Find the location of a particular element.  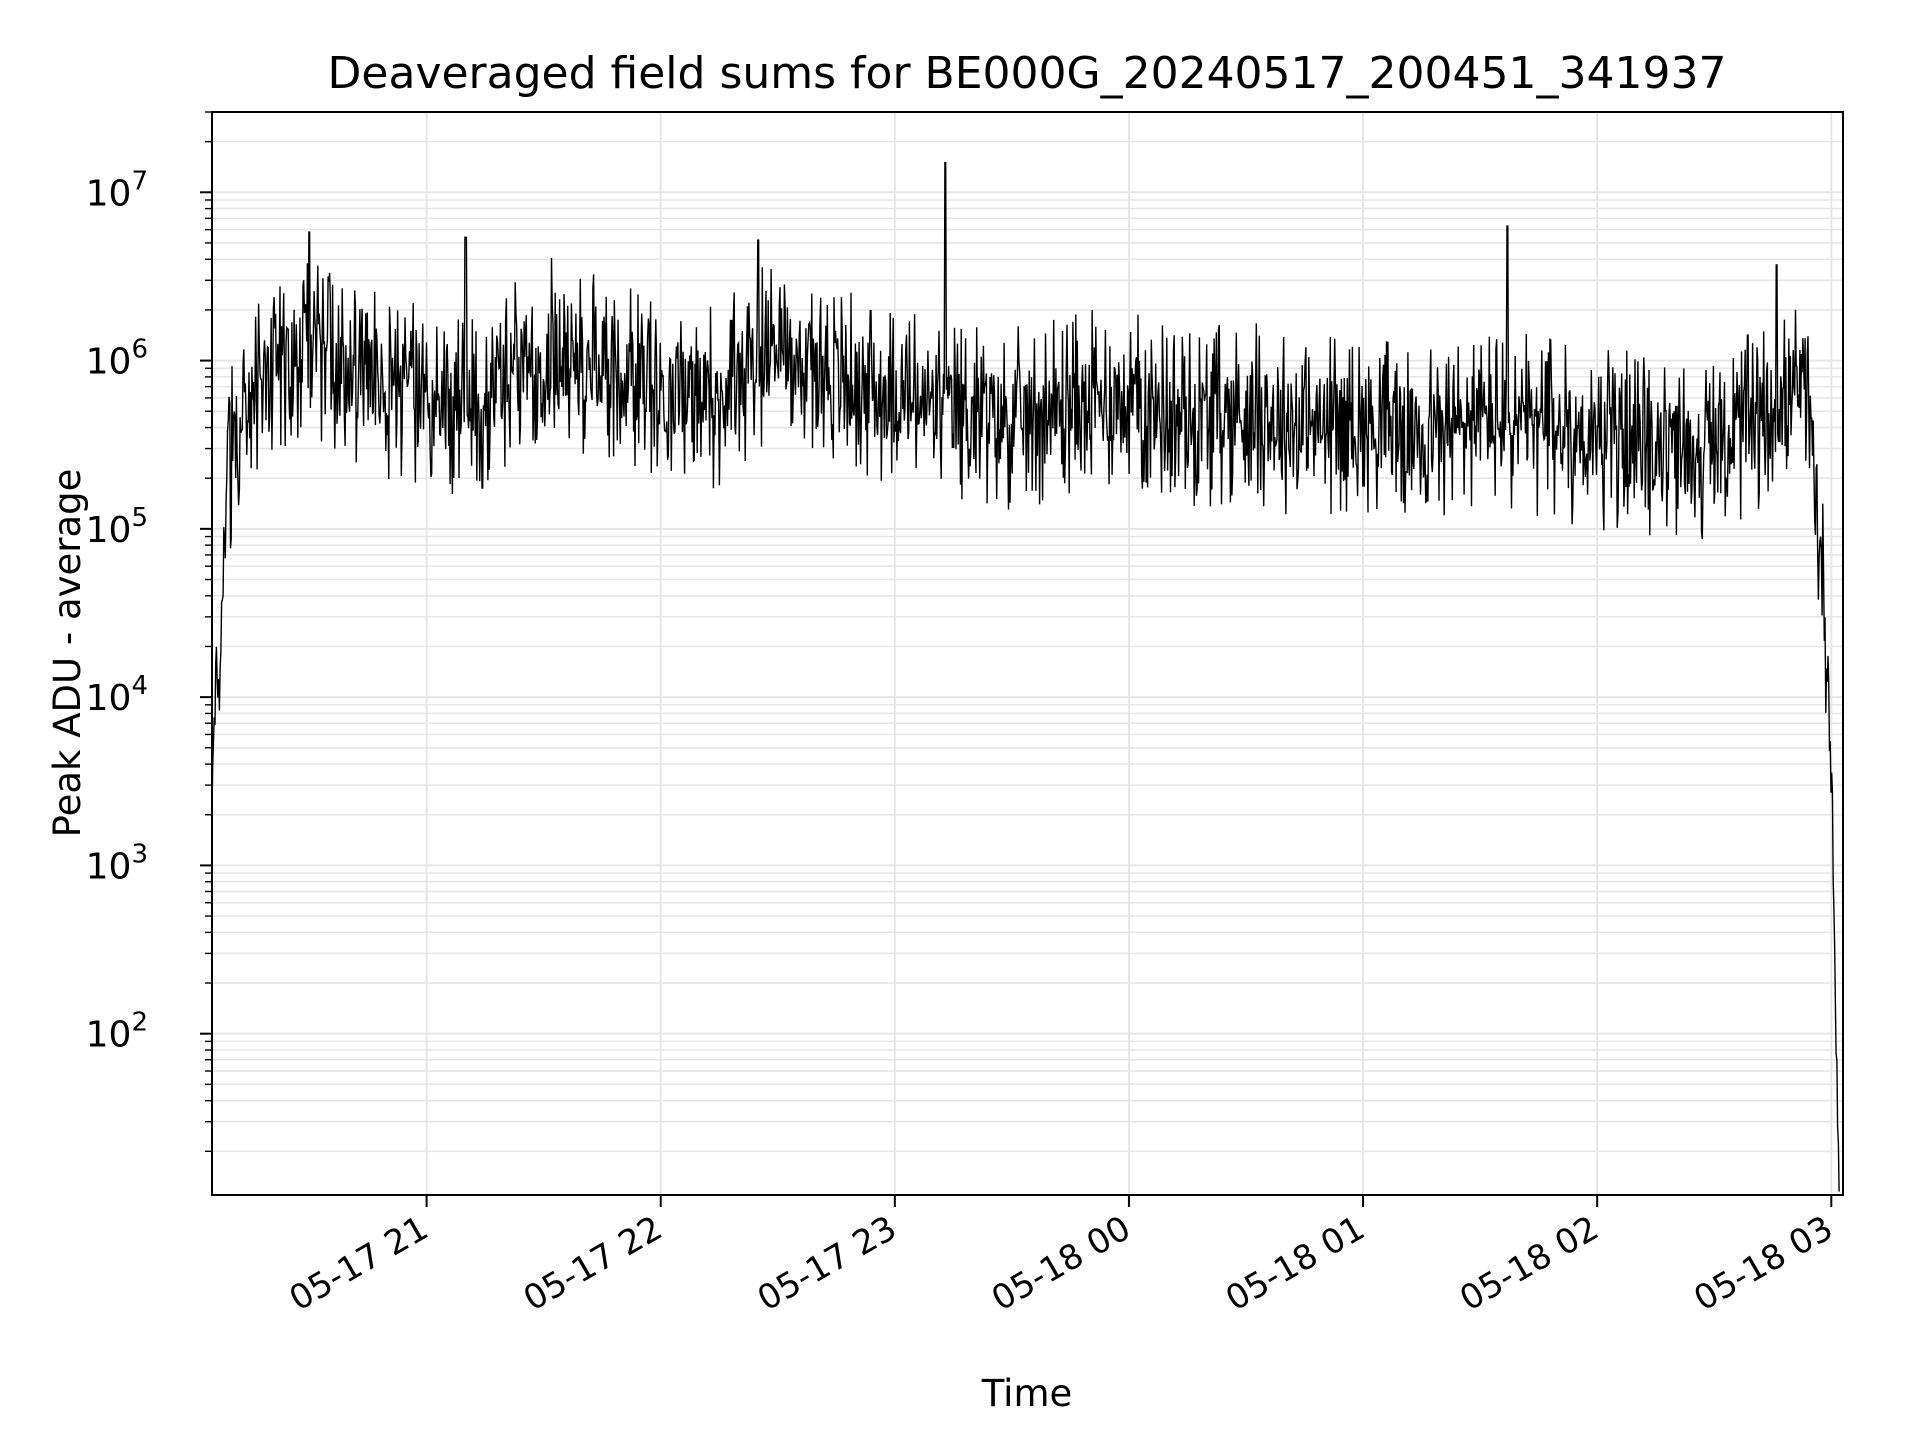

y-tick-label: 10² is located at coordinates (117, 1032).